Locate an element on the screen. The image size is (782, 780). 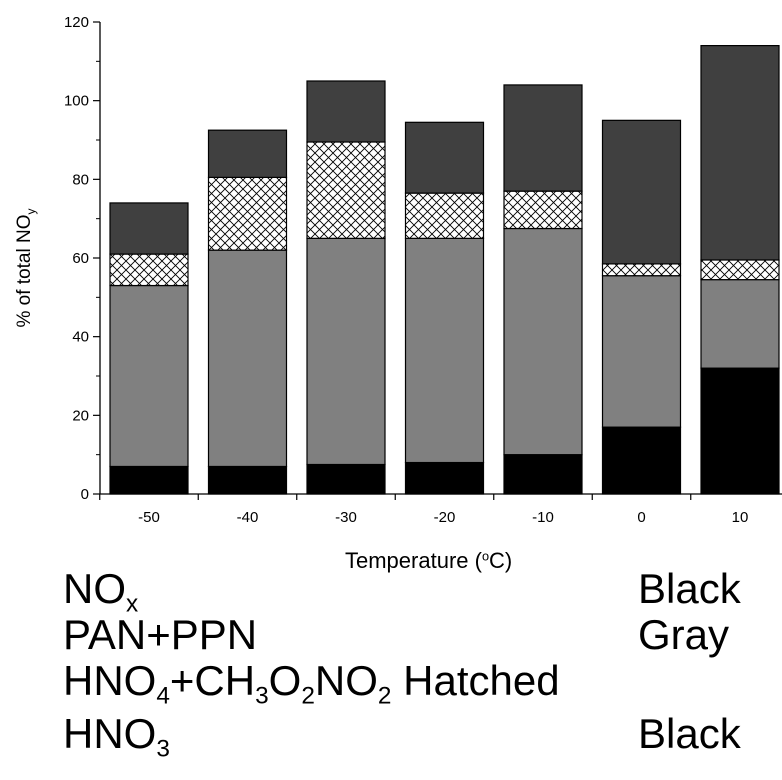
y-tick-label: 40 is located at coordinates (80, 337).